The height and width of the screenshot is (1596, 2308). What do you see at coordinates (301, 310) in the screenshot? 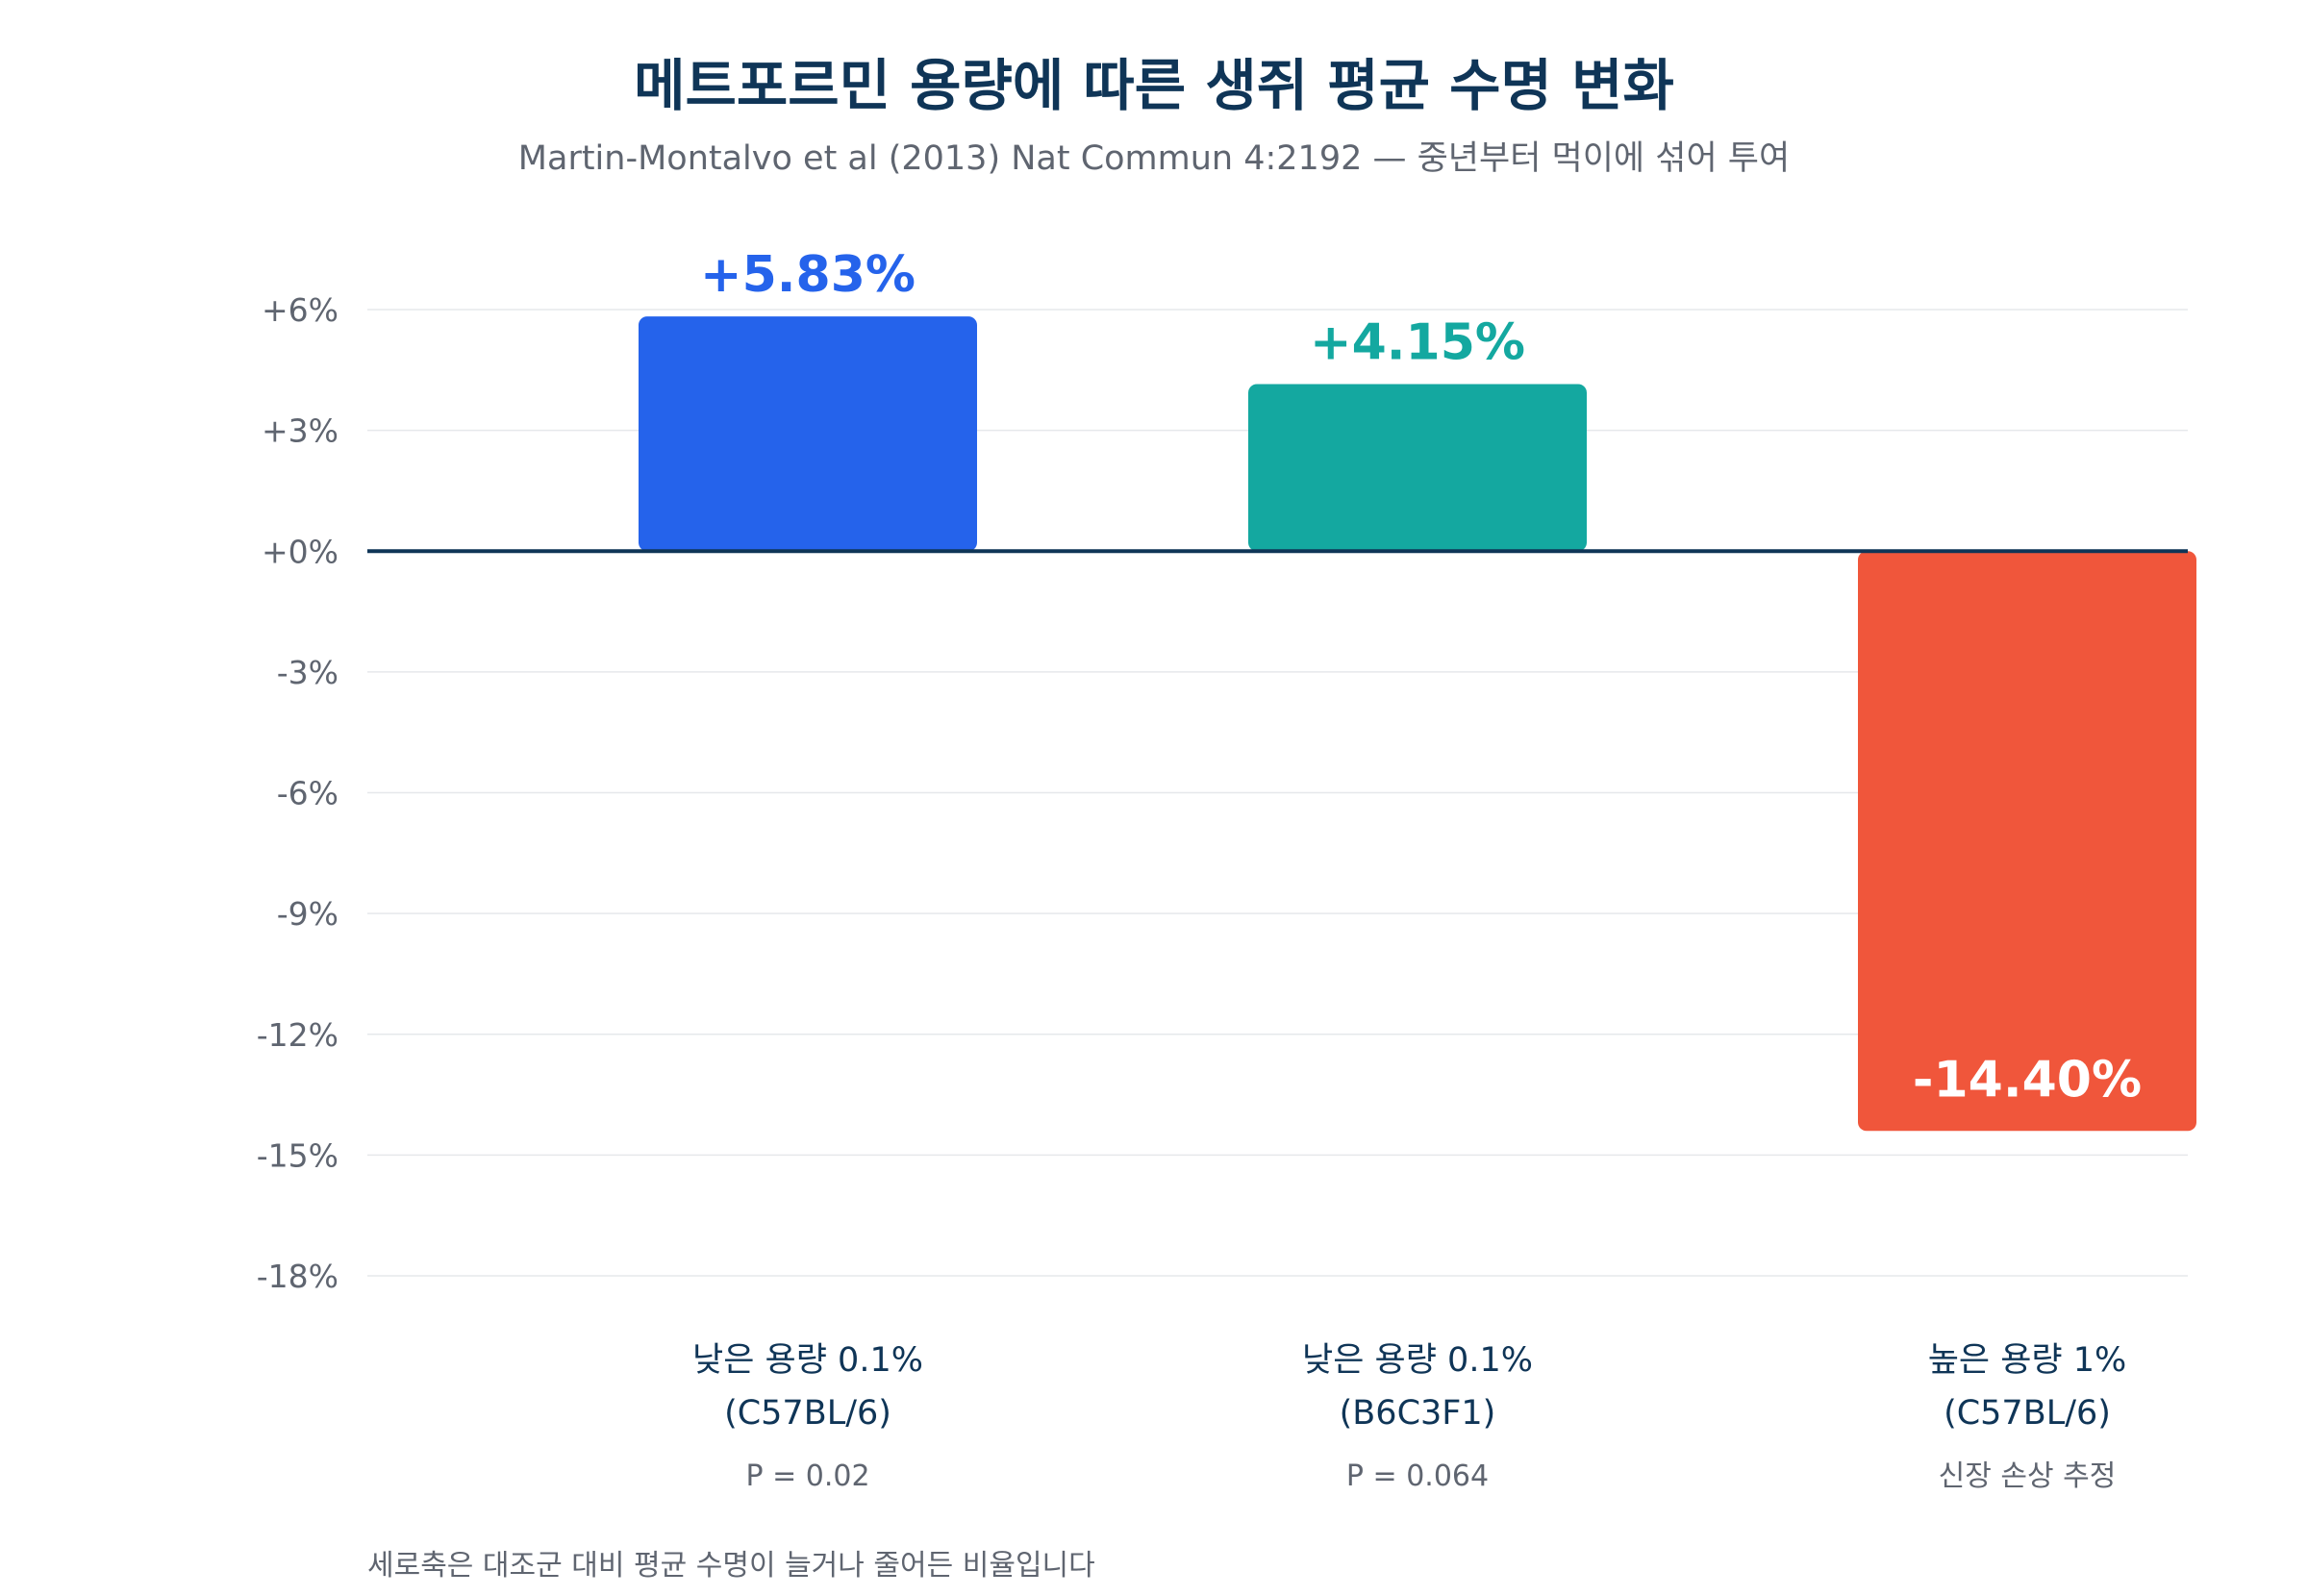
I see `y-tick-label: +6%` at bounding box center [301, 310].